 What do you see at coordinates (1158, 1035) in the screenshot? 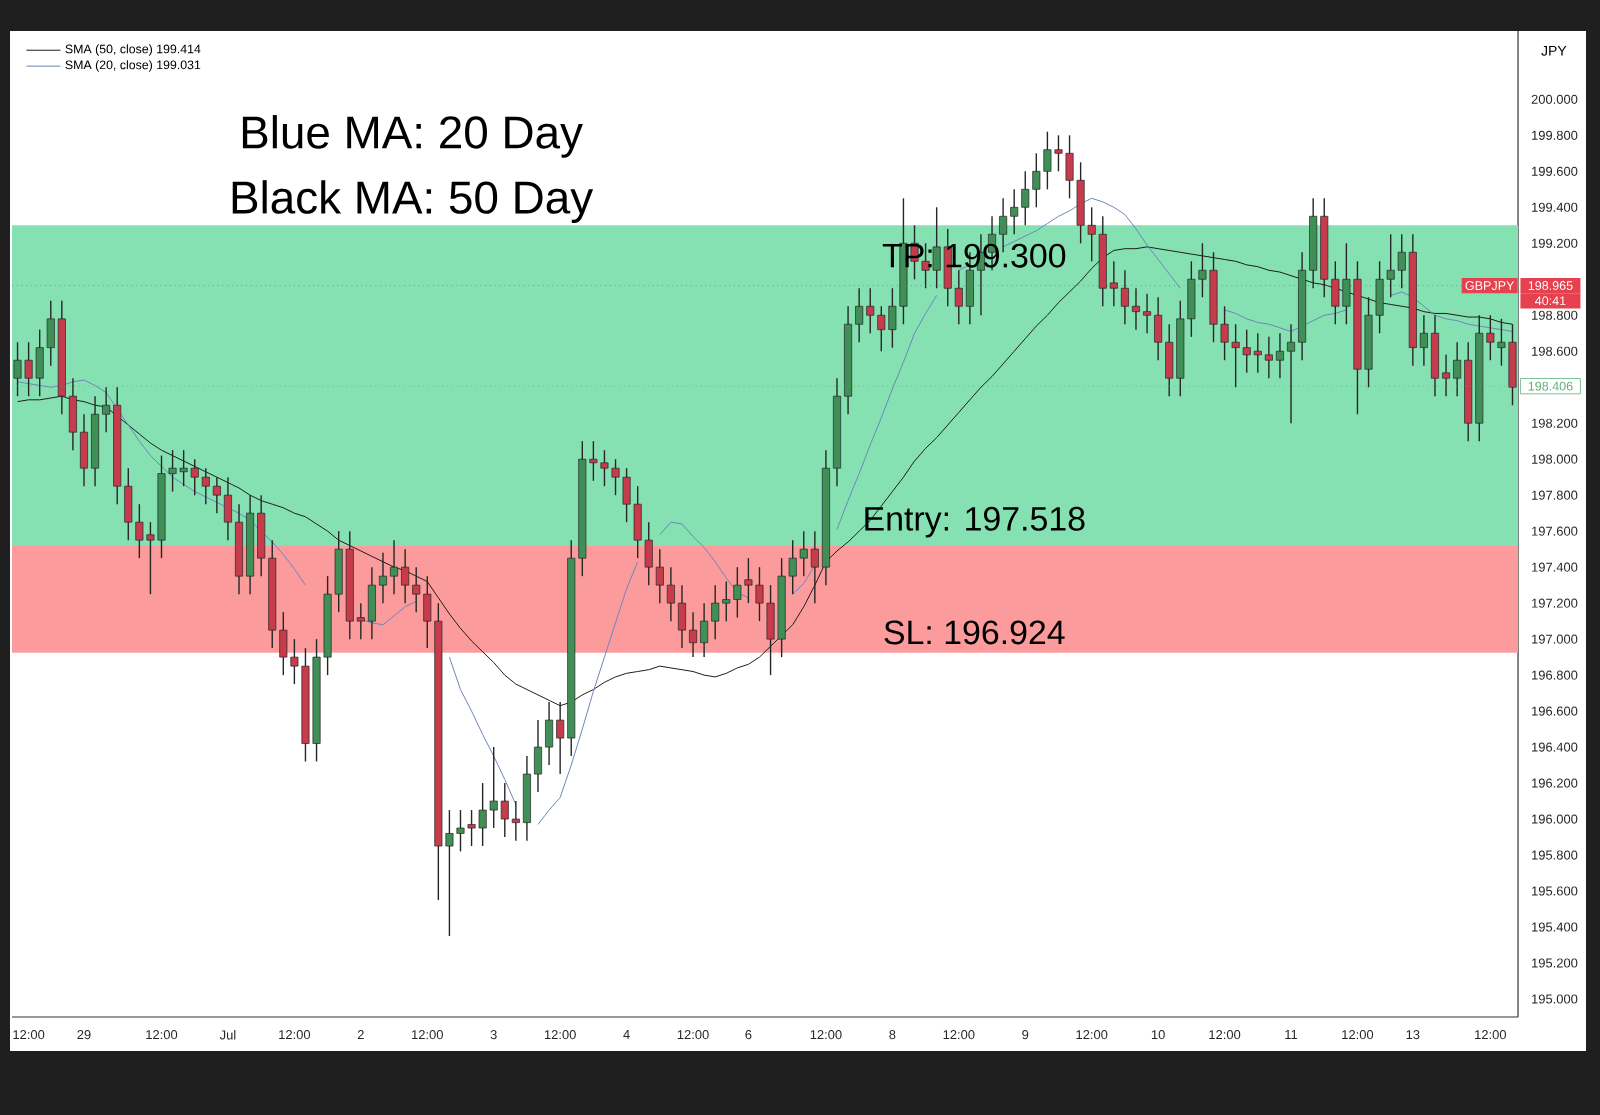
I see `x-tick-label: 10` at bounding box center [1158, 1035].